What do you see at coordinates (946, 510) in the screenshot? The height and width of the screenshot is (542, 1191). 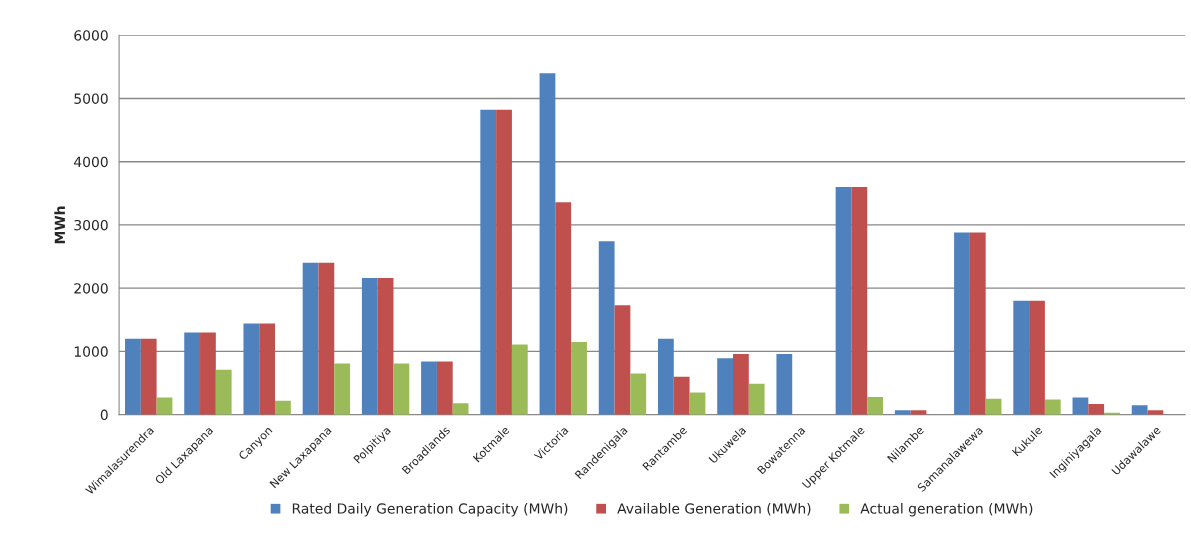 I see `legend-label: Actual generation (MWh)` at bounding box center [946, 510].